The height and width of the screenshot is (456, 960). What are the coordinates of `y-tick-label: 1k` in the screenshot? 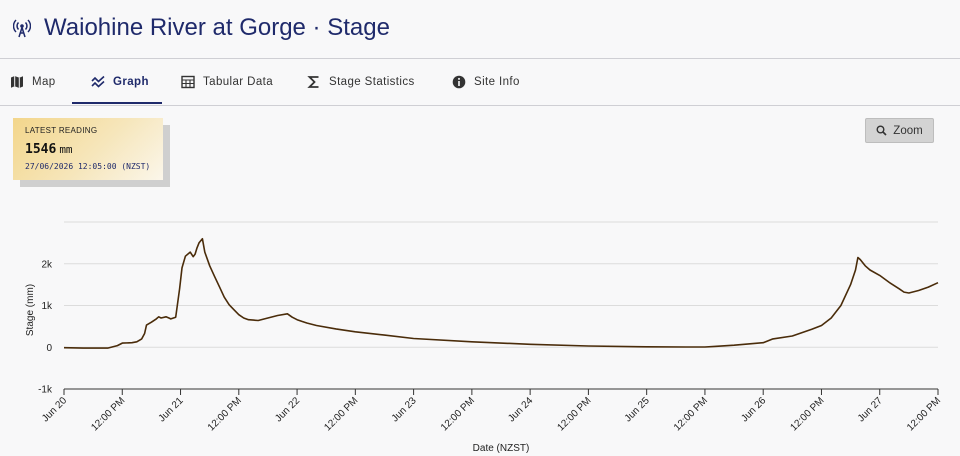 It's located at (47, 306).